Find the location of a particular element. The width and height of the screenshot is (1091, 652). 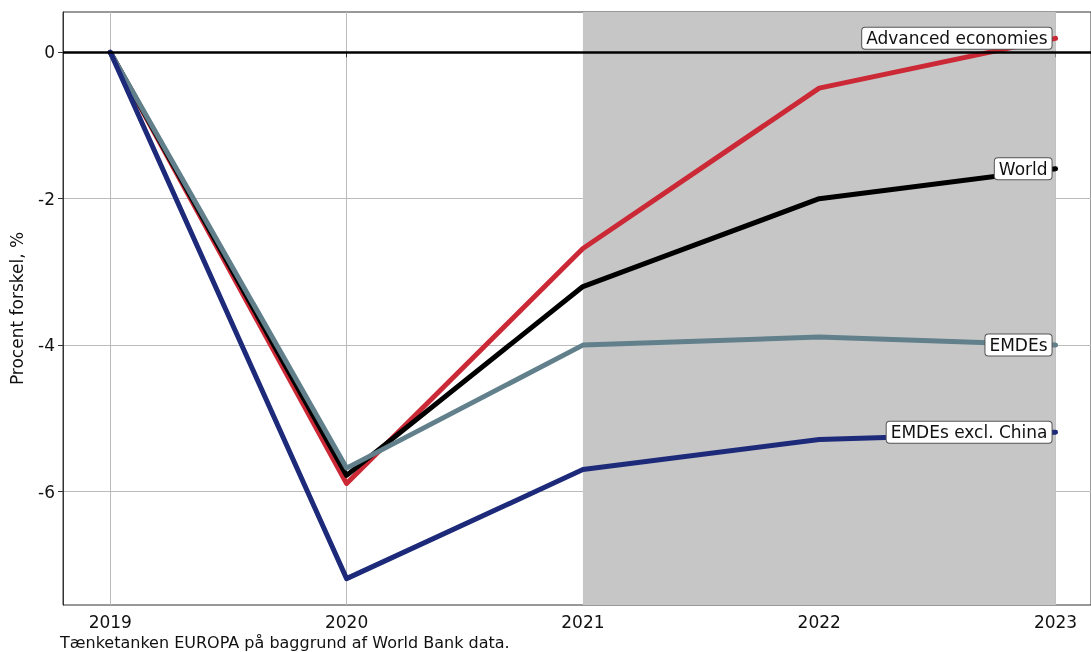

x-tick-label: 2020 is located at coordinates (346, 621).